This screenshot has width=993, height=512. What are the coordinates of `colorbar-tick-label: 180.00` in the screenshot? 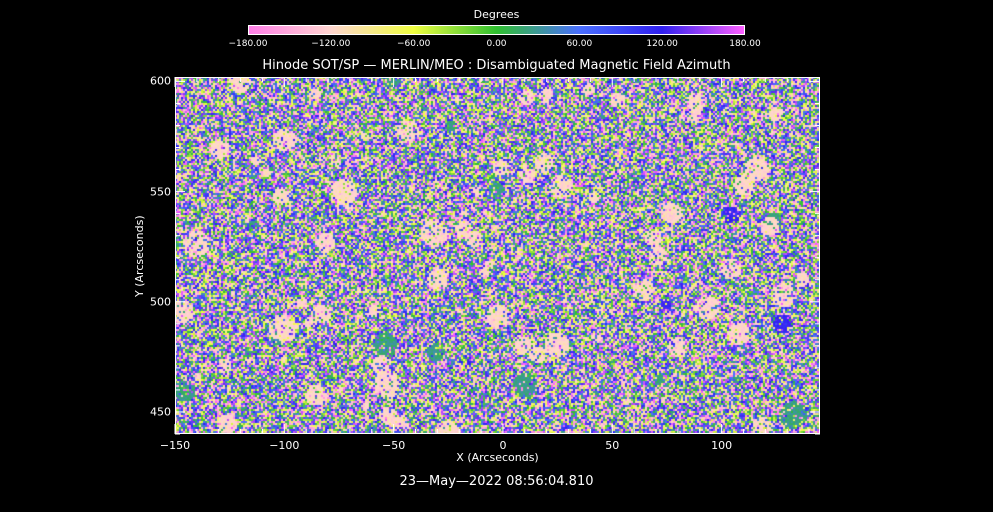 It's located at (745, 44).